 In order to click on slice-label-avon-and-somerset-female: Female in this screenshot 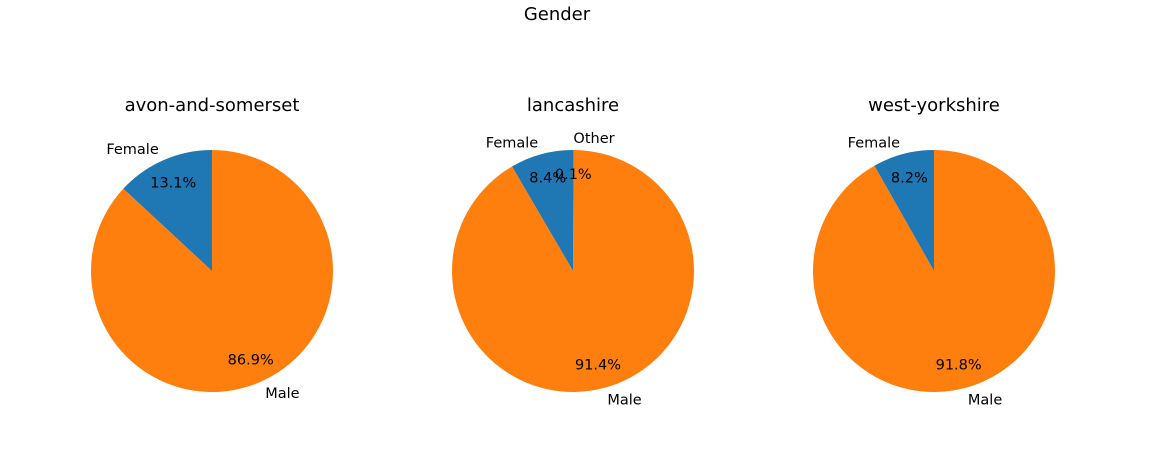, I will do `click(132, 150)`.